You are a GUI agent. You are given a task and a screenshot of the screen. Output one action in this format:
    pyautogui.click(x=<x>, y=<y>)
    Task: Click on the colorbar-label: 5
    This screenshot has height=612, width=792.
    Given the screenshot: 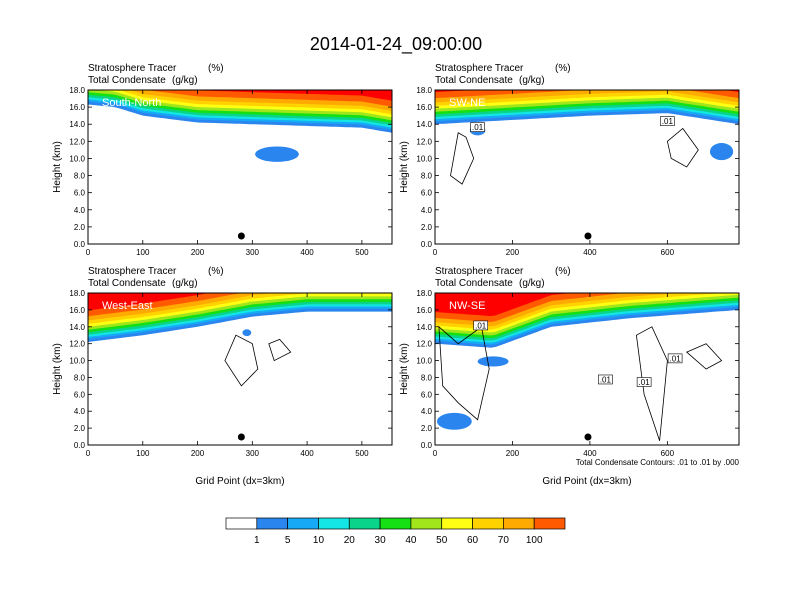 What is the action you would take?
    pyautogui.click(x=288, y=540)
    